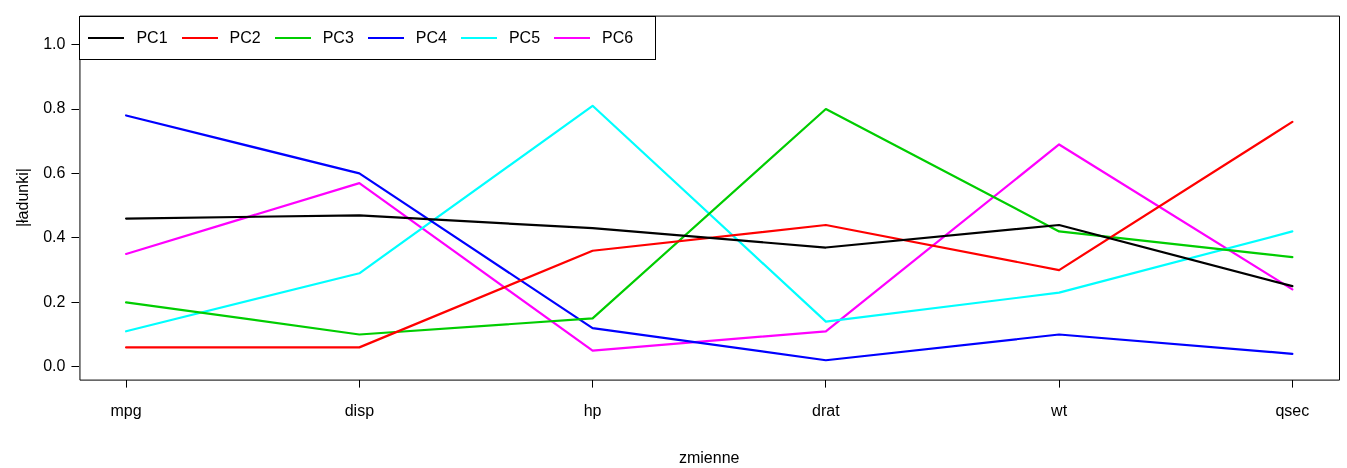 The image size is (1347, 468). I want to click on legend-label: PC3, so click(338, 37).